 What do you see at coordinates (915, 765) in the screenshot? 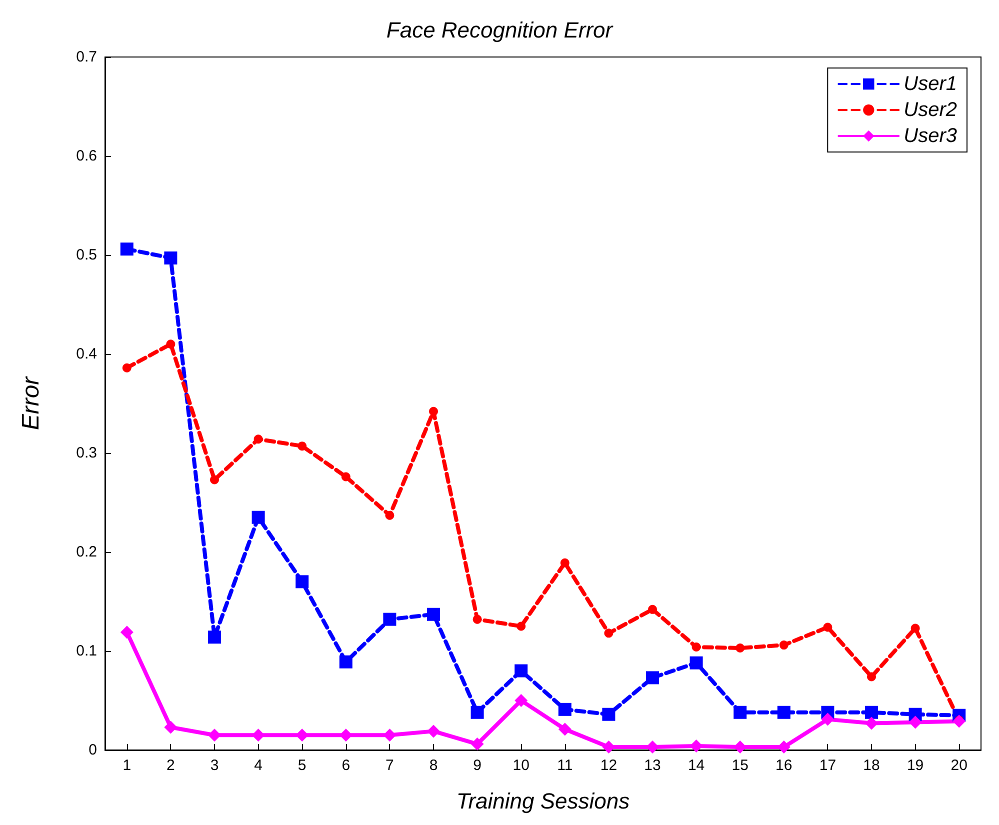
I see `x-tick-label: 19` at bounding box center [915, 765].